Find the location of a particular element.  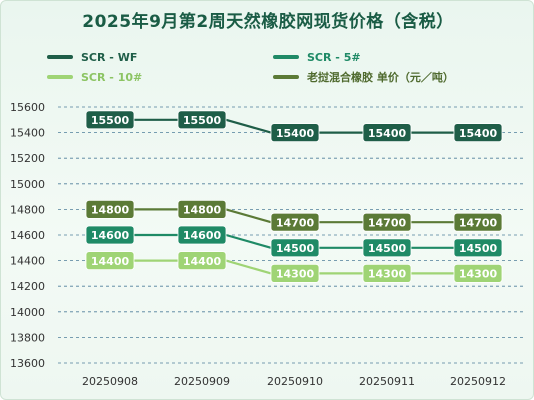

legend-label-scr-10: SCR - 10# is located at coordinates (112, 77).